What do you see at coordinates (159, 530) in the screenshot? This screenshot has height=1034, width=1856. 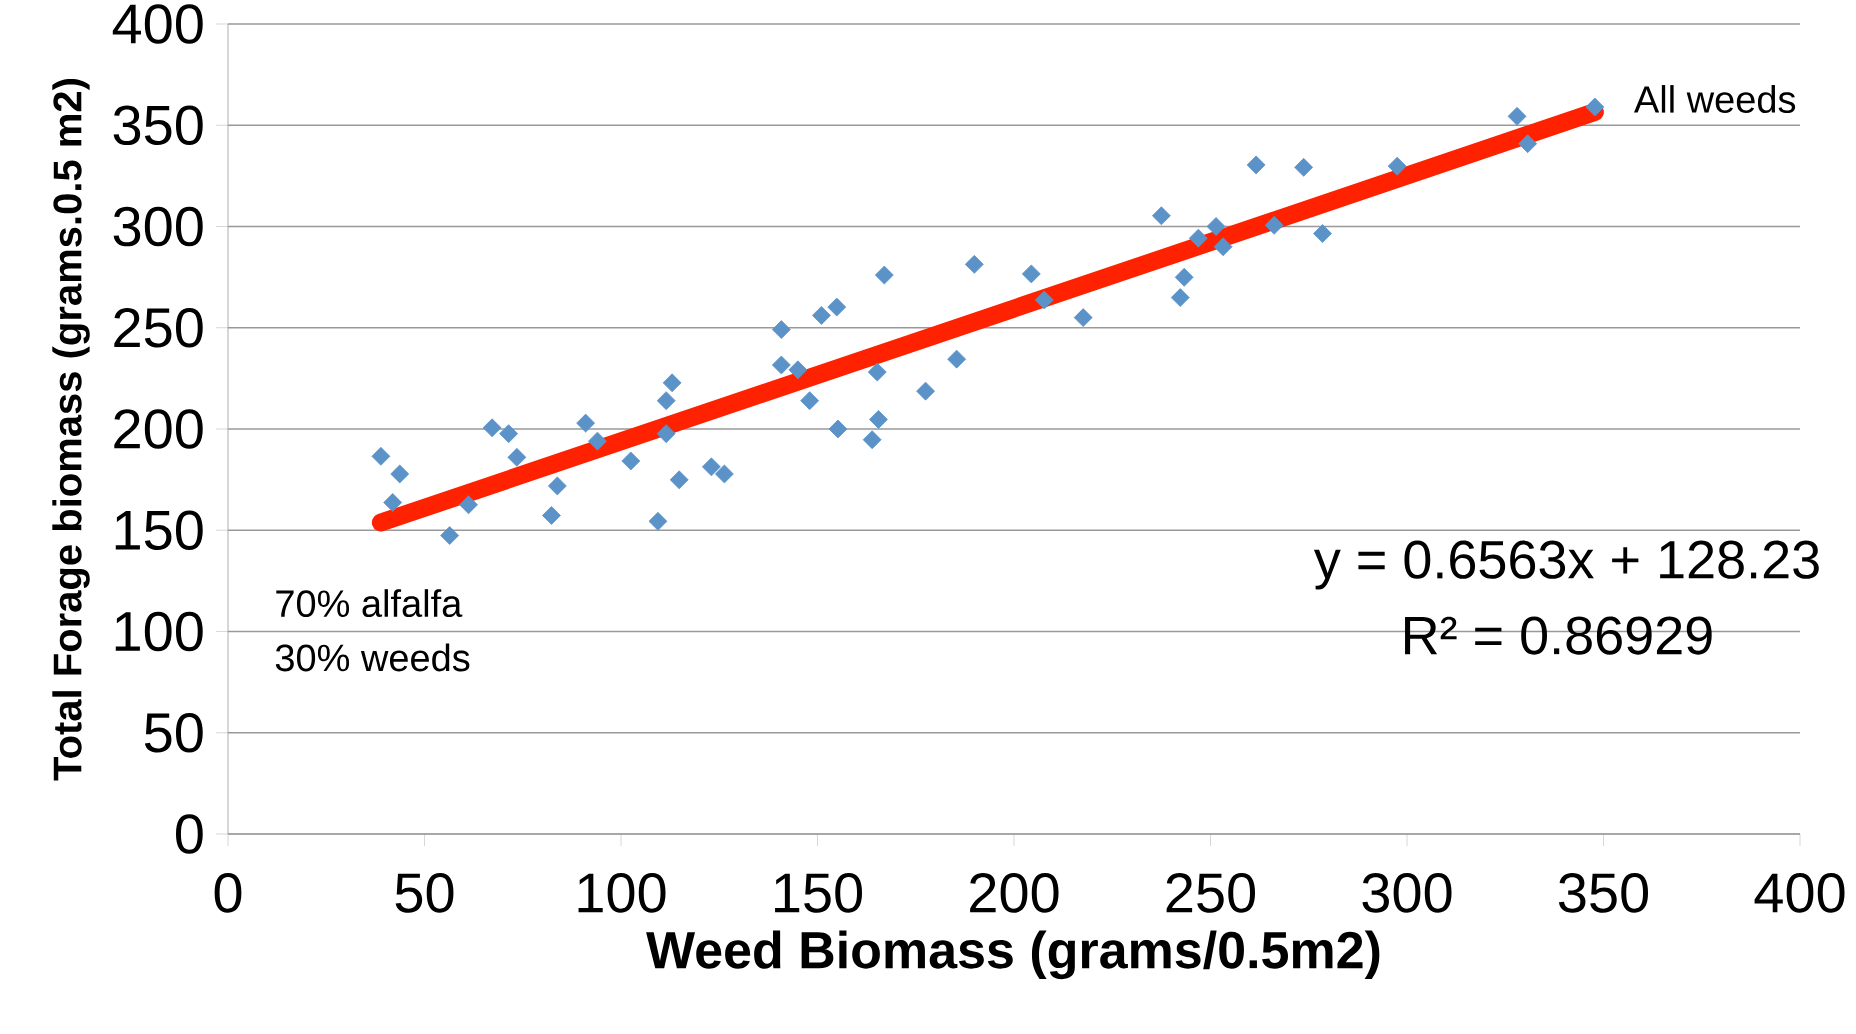 I see `y-tick-label: 150` at bounding box center [159, 530].